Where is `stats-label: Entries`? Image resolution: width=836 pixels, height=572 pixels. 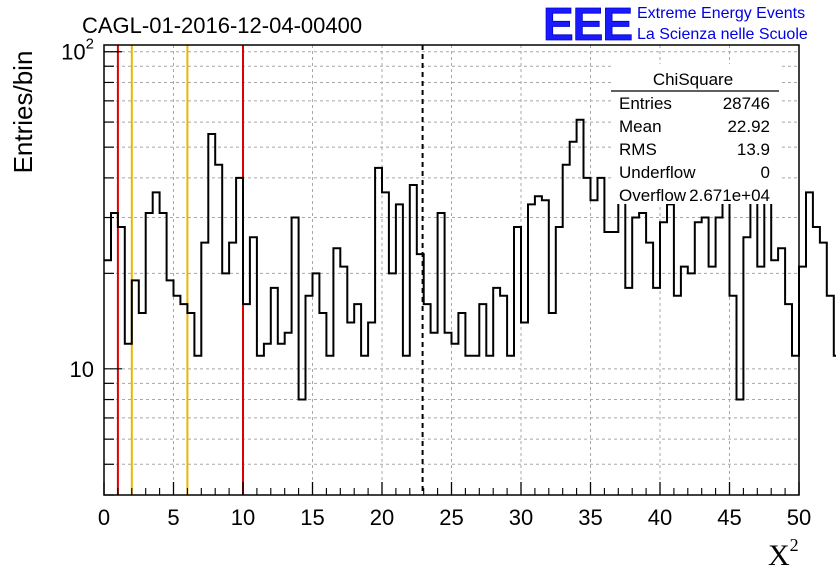 stats-label: Entries is located at coordinates (645, 103).